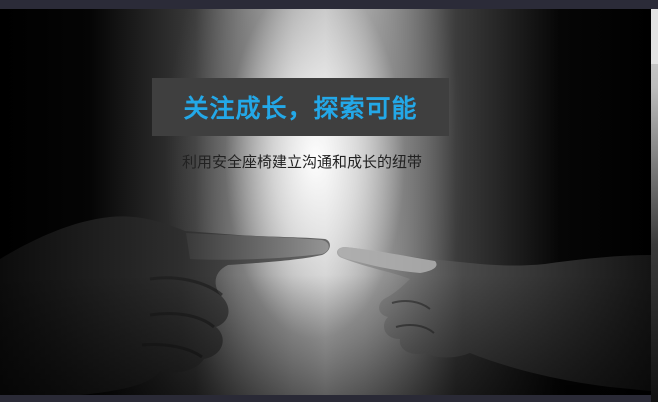  What do you see at coordinates (325, 398) in the screenshot?
I see `bottom-bar` at bounding box center [325, 398].